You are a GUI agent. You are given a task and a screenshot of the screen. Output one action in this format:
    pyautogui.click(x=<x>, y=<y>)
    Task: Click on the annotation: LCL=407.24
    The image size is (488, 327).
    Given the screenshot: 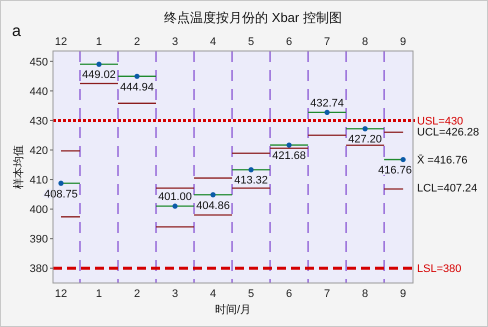 What is the action you would take?
    pyautogui.click(x=447, y=188)
    